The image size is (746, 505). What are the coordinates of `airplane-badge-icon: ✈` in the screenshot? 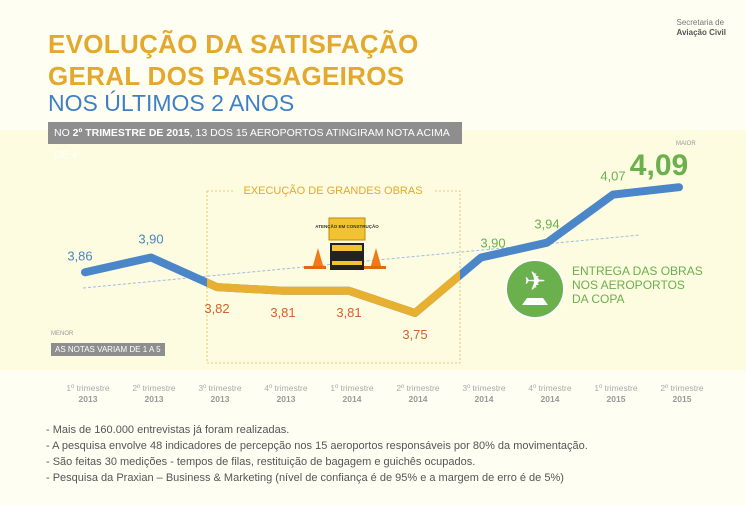 It's located at (535, 289).